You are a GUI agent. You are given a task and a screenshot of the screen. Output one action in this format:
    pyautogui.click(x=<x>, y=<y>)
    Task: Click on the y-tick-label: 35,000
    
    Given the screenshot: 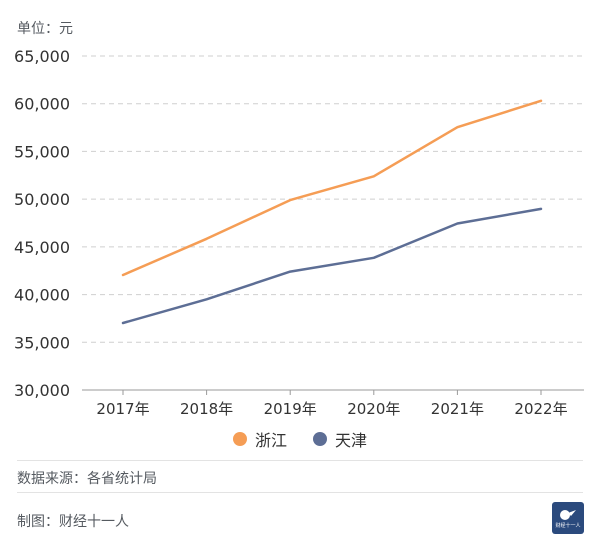 What is the action you would take?
    pyautogui.click(x=42, y=342)
    